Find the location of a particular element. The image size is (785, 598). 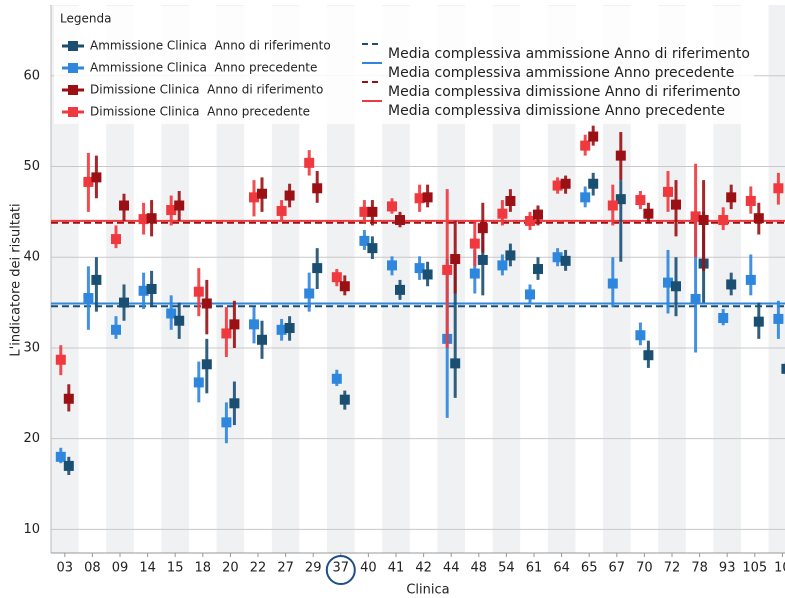

x-tick-label: 61 is located at coordinates (534, 568).